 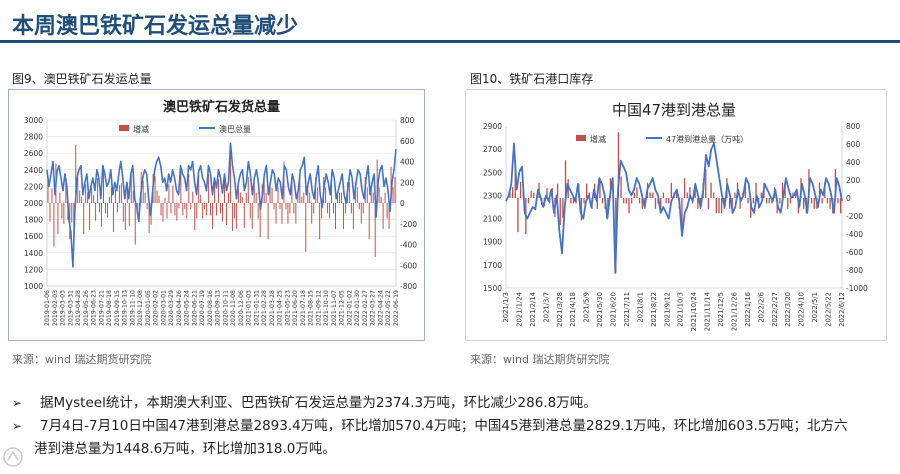 What do you see at coordinates (365, 308) in the screenshot?
I see `x-tick-label: 2022-02-27` at bounding box center [365, 308].